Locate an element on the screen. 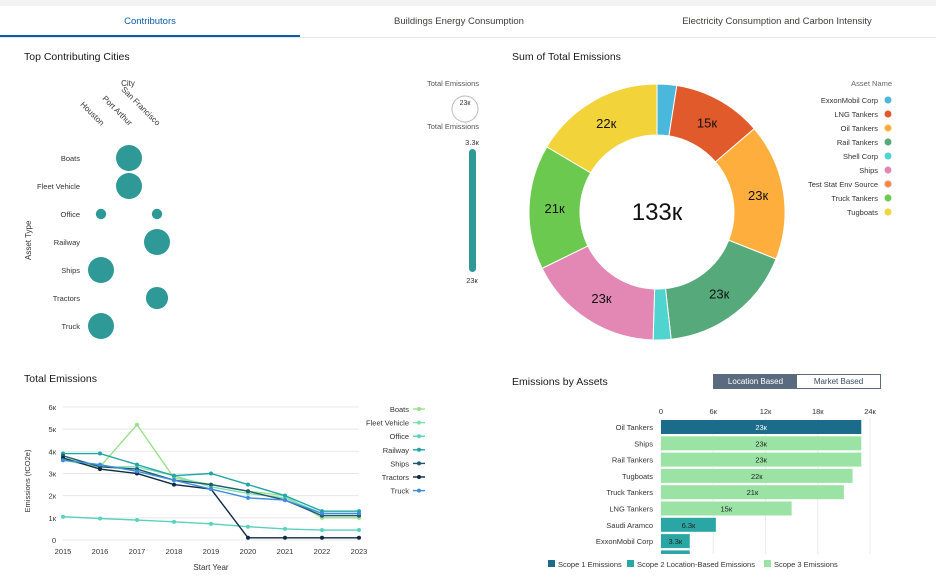  donut-legend-label: Tugboats is located at coordinates (862, 212).